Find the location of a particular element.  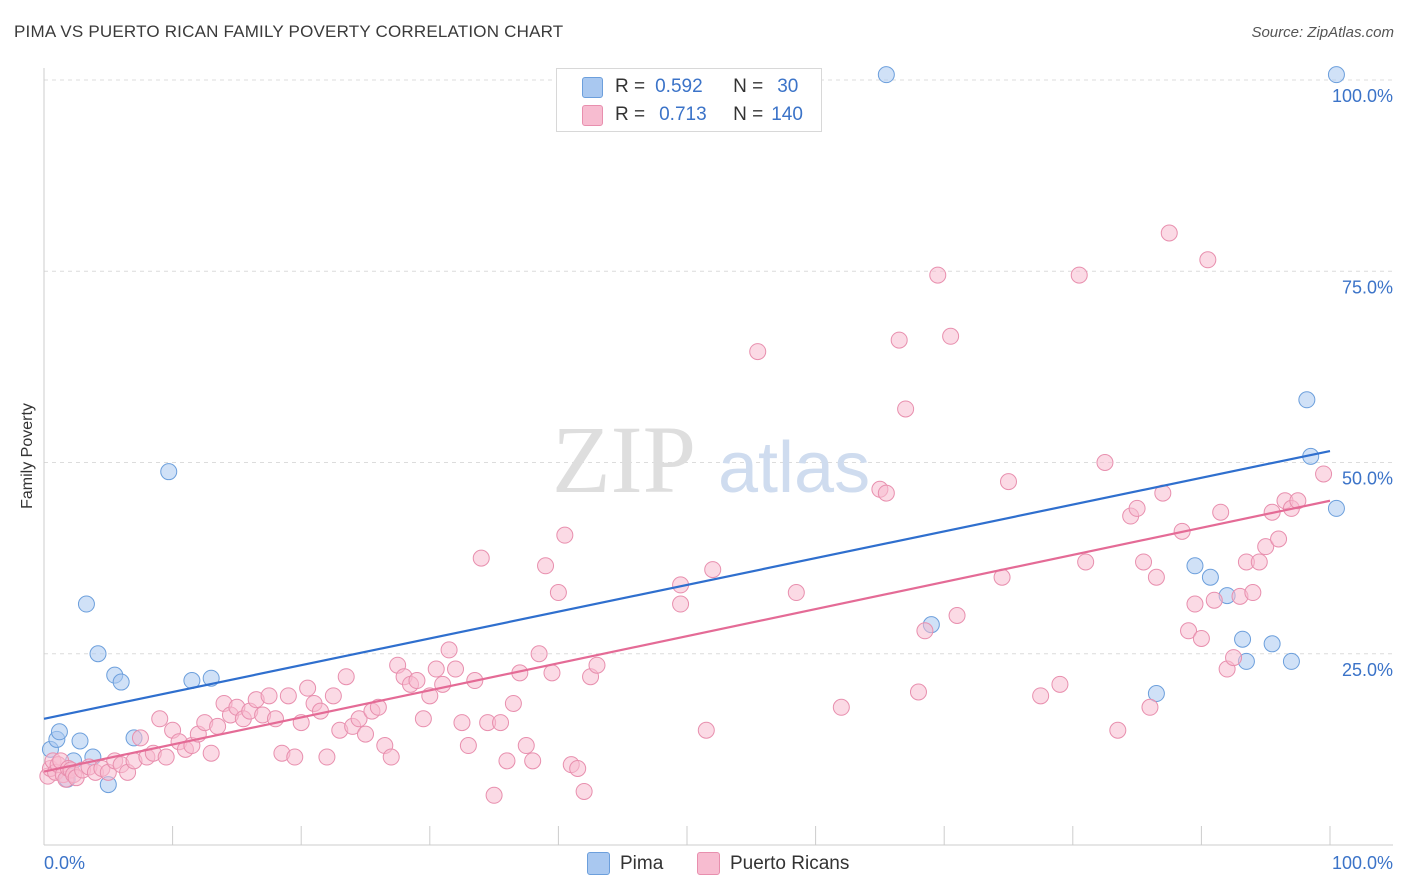

legend-n-value: 30 is located at coordinates (788, 86).